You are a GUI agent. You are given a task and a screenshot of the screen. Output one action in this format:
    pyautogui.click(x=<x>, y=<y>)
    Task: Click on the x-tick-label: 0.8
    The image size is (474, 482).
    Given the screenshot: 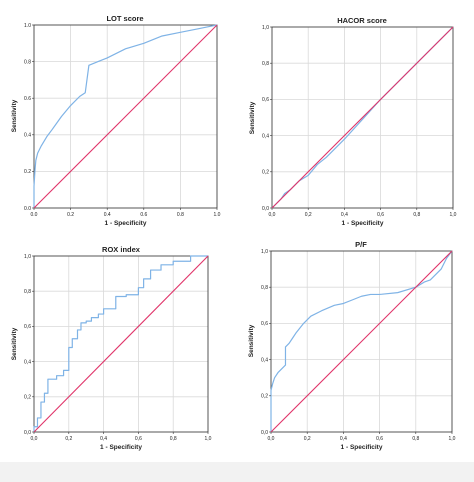 What is the action you would take?
    pyautogui.click(x=180, y=215)
    